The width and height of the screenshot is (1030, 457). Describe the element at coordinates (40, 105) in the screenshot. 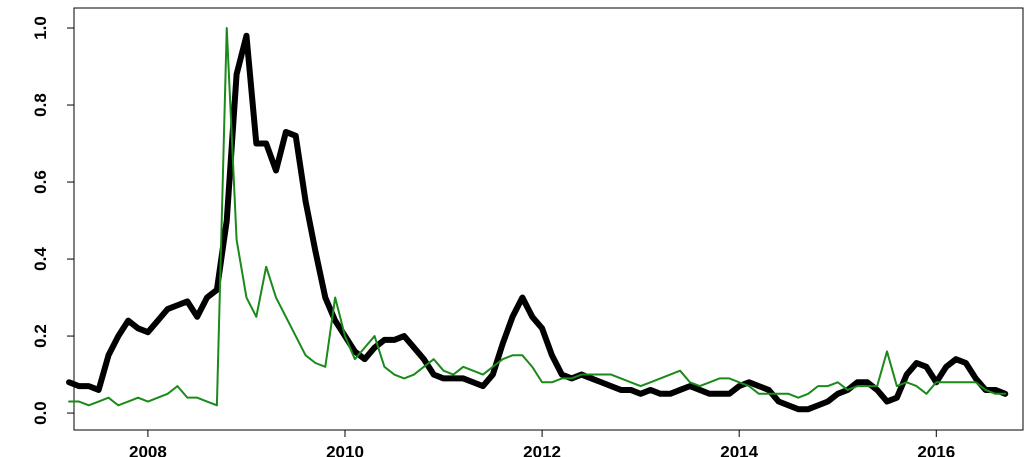

I see `y-tick-label: 0.8` at that location.